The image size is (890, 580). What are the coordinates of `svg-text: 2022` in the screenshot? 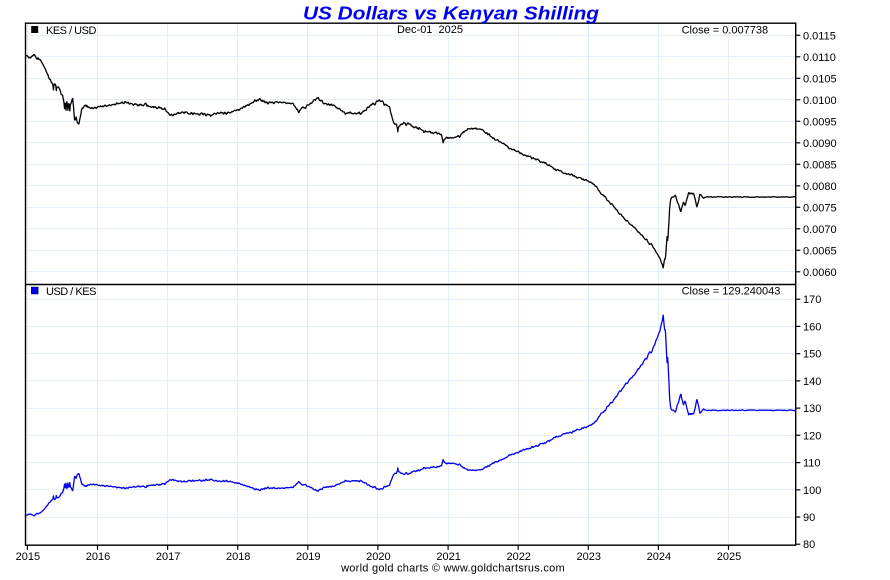 It's located at (518, 557).